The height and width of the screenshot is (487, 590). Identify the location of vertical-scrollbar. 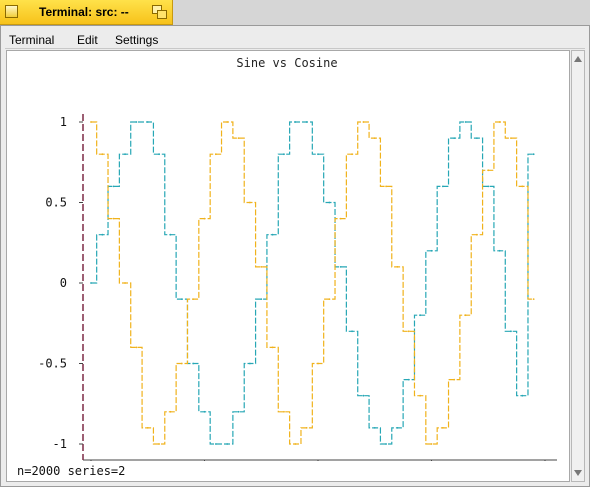
(578, 266).